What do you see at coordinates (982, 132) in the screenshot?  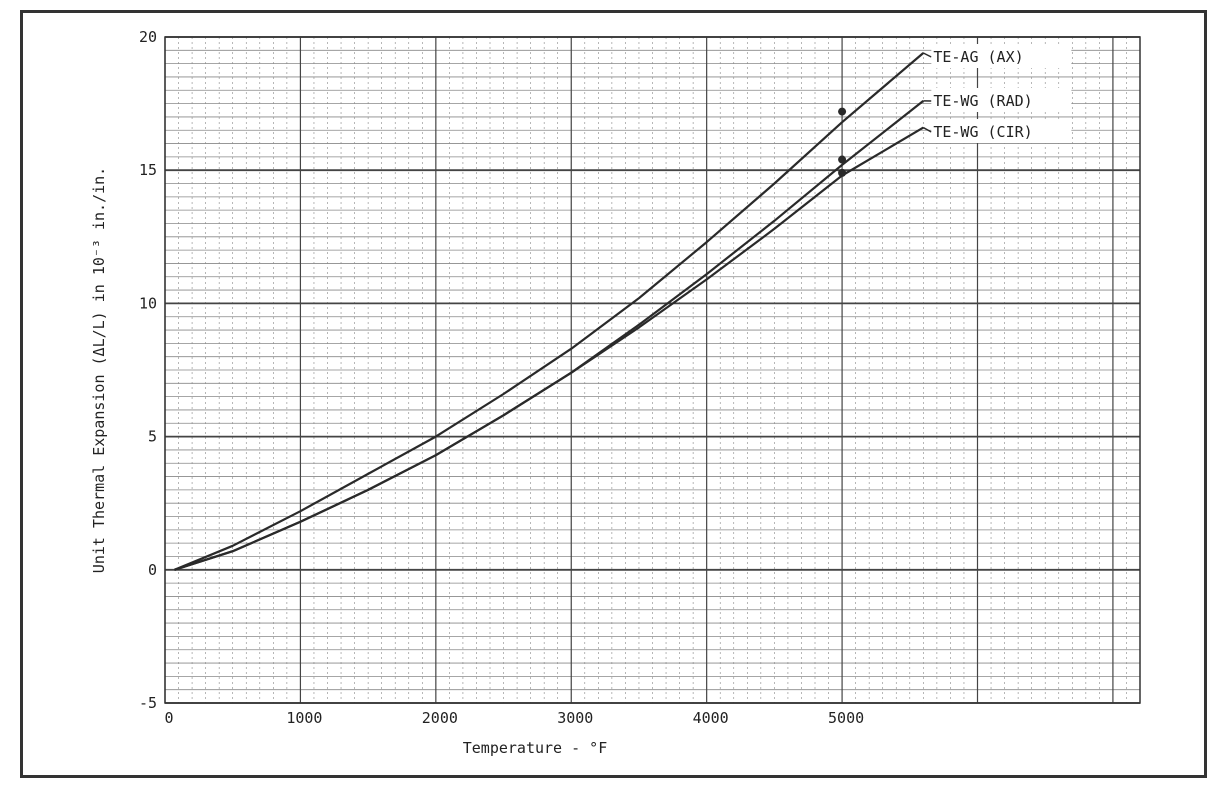 I see `legend-label: TE-WG (CIR)` at bounding box center [982, 132].